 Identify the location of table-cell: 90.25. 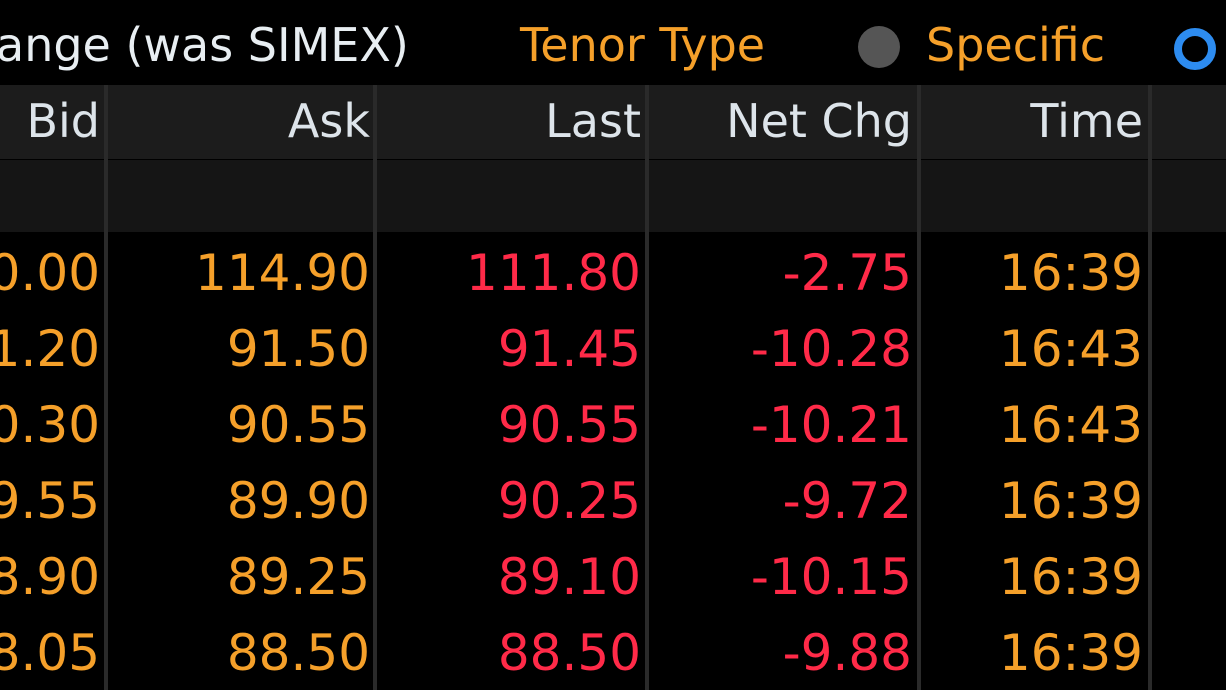
(569, 501).